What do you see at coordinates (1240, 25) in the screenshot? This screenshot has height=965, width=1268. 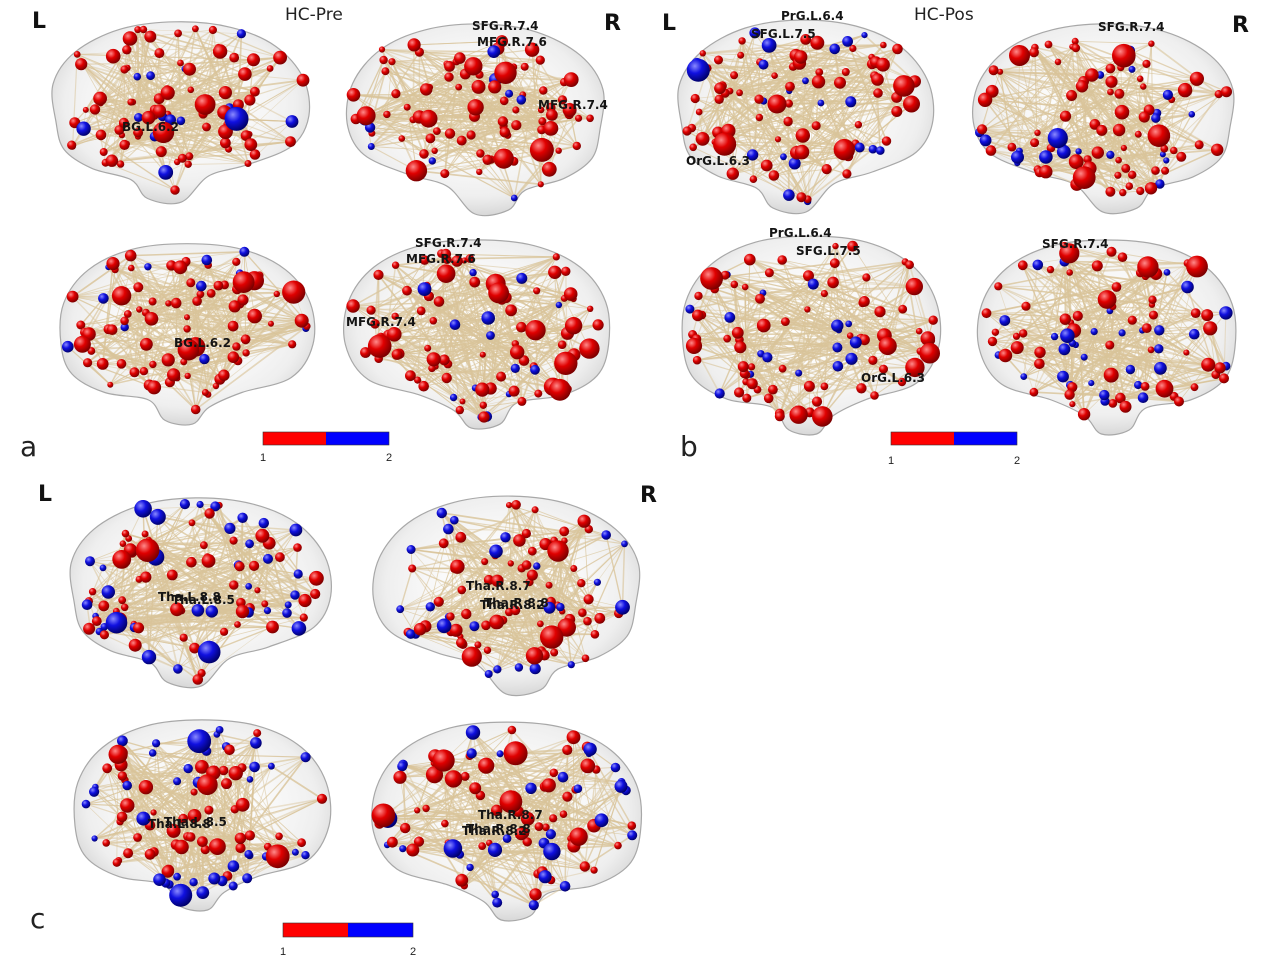 I see `side-right-label: R` at bounding box center [1240, 25].